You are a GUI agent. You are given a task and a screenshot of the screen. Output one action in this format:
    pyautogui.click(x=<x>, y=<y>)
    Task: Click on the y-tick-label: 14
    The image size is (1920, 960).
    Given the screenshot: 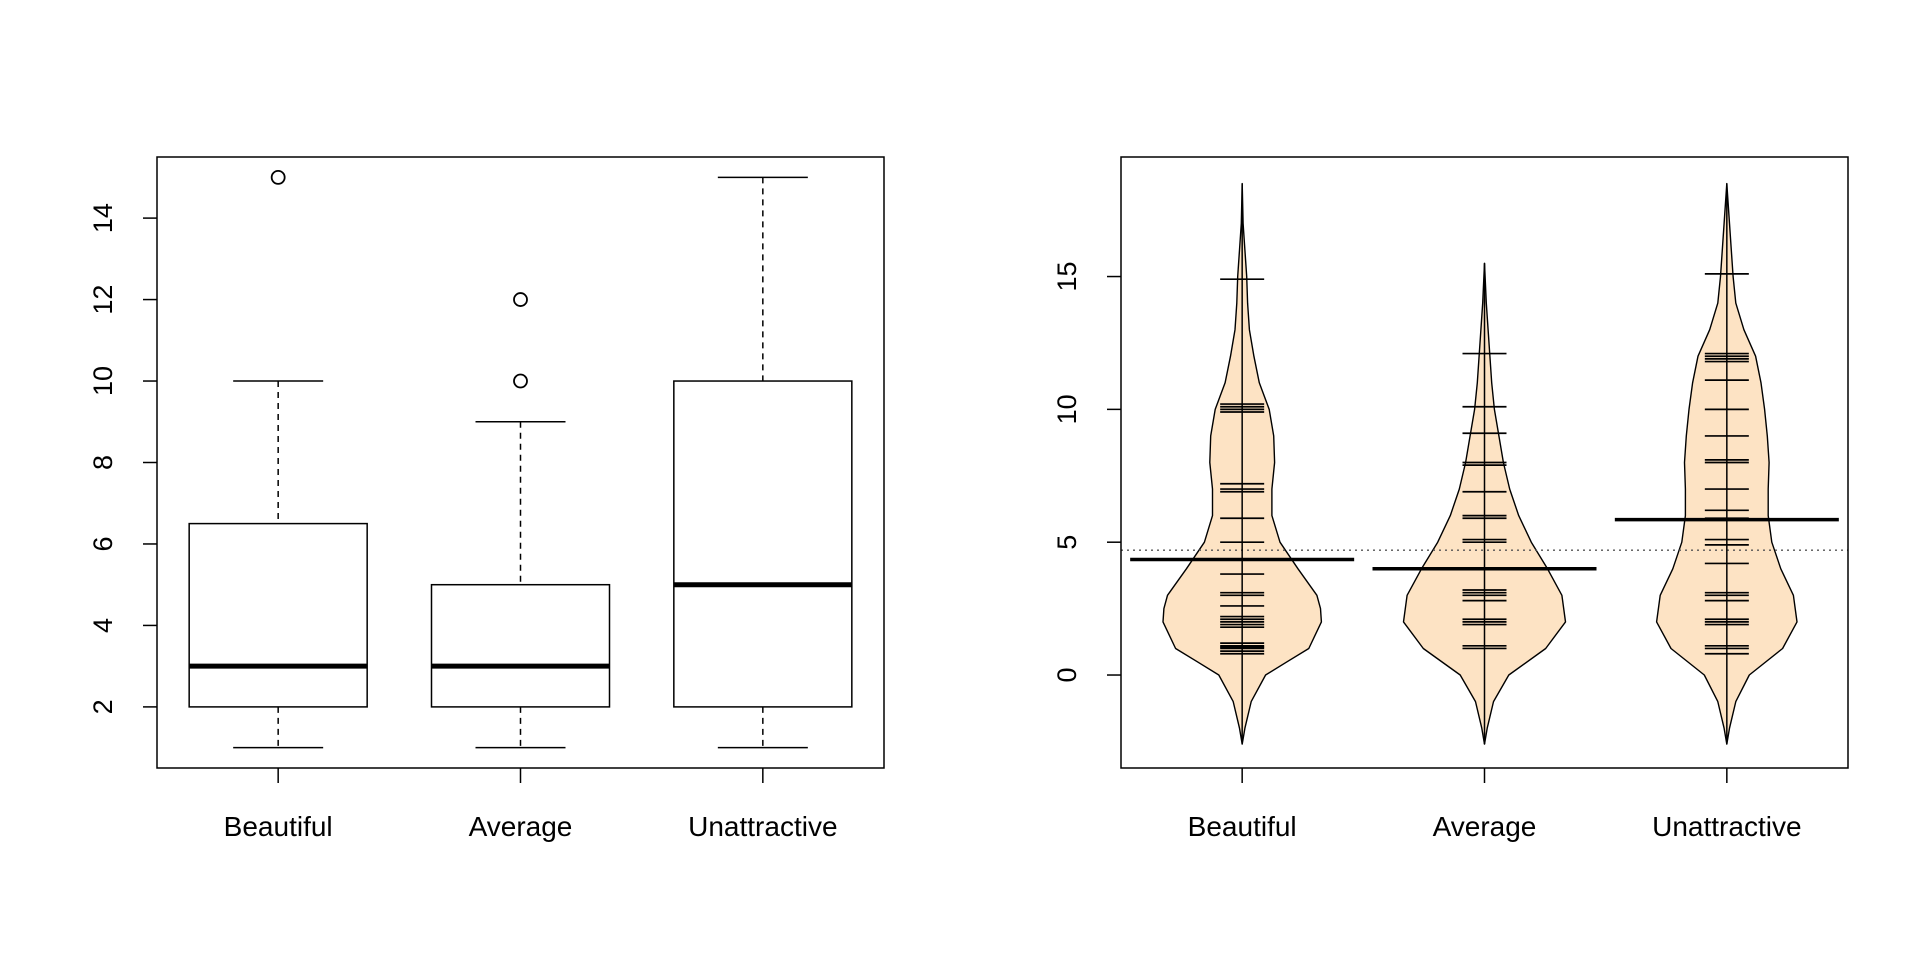 What is the action you would take?
    pyautogui.click(x=103, y=218)
    